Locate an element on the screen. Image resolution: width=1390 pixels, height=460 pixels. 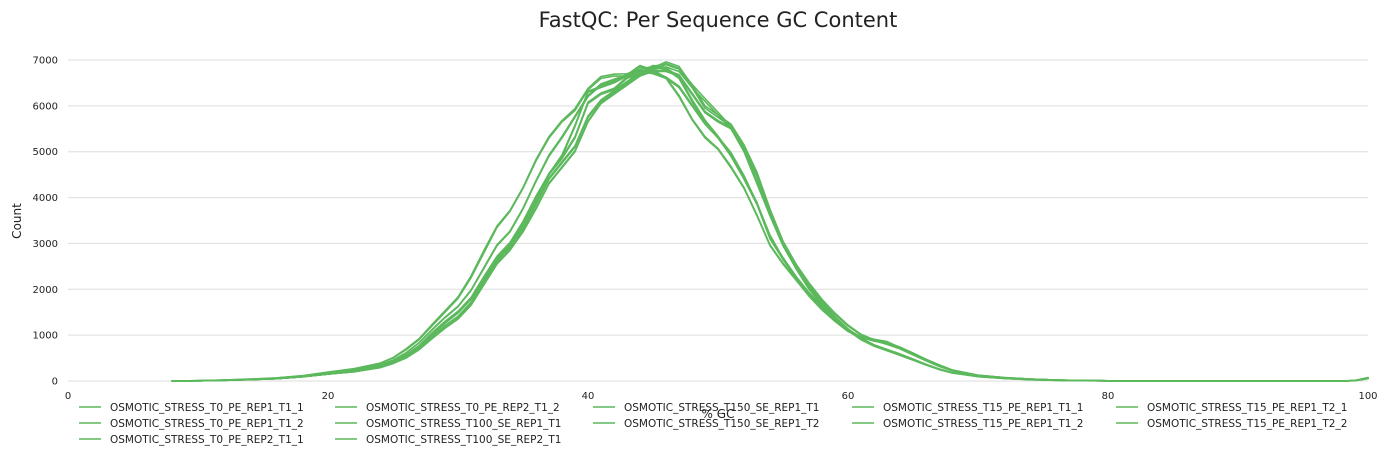
legend-label: OSMOTIC_STRESS_T0_PE_REP1_T1_1 is located at coordinates (207, 408).